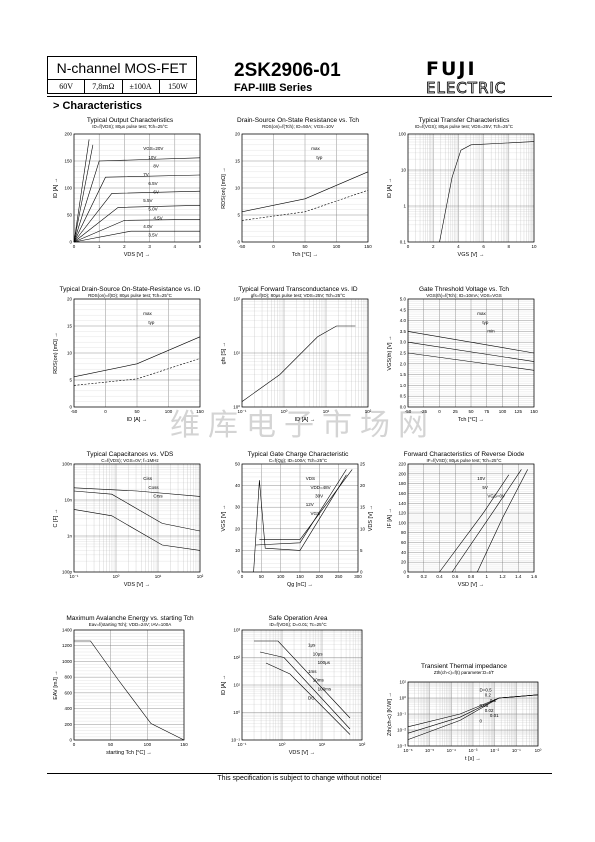 The height and width of the screenshot is (842, 595). I want to click on chart-subtitle: ID=f(VDS); D=0.01; Tc=25°C, so click(298, 624).